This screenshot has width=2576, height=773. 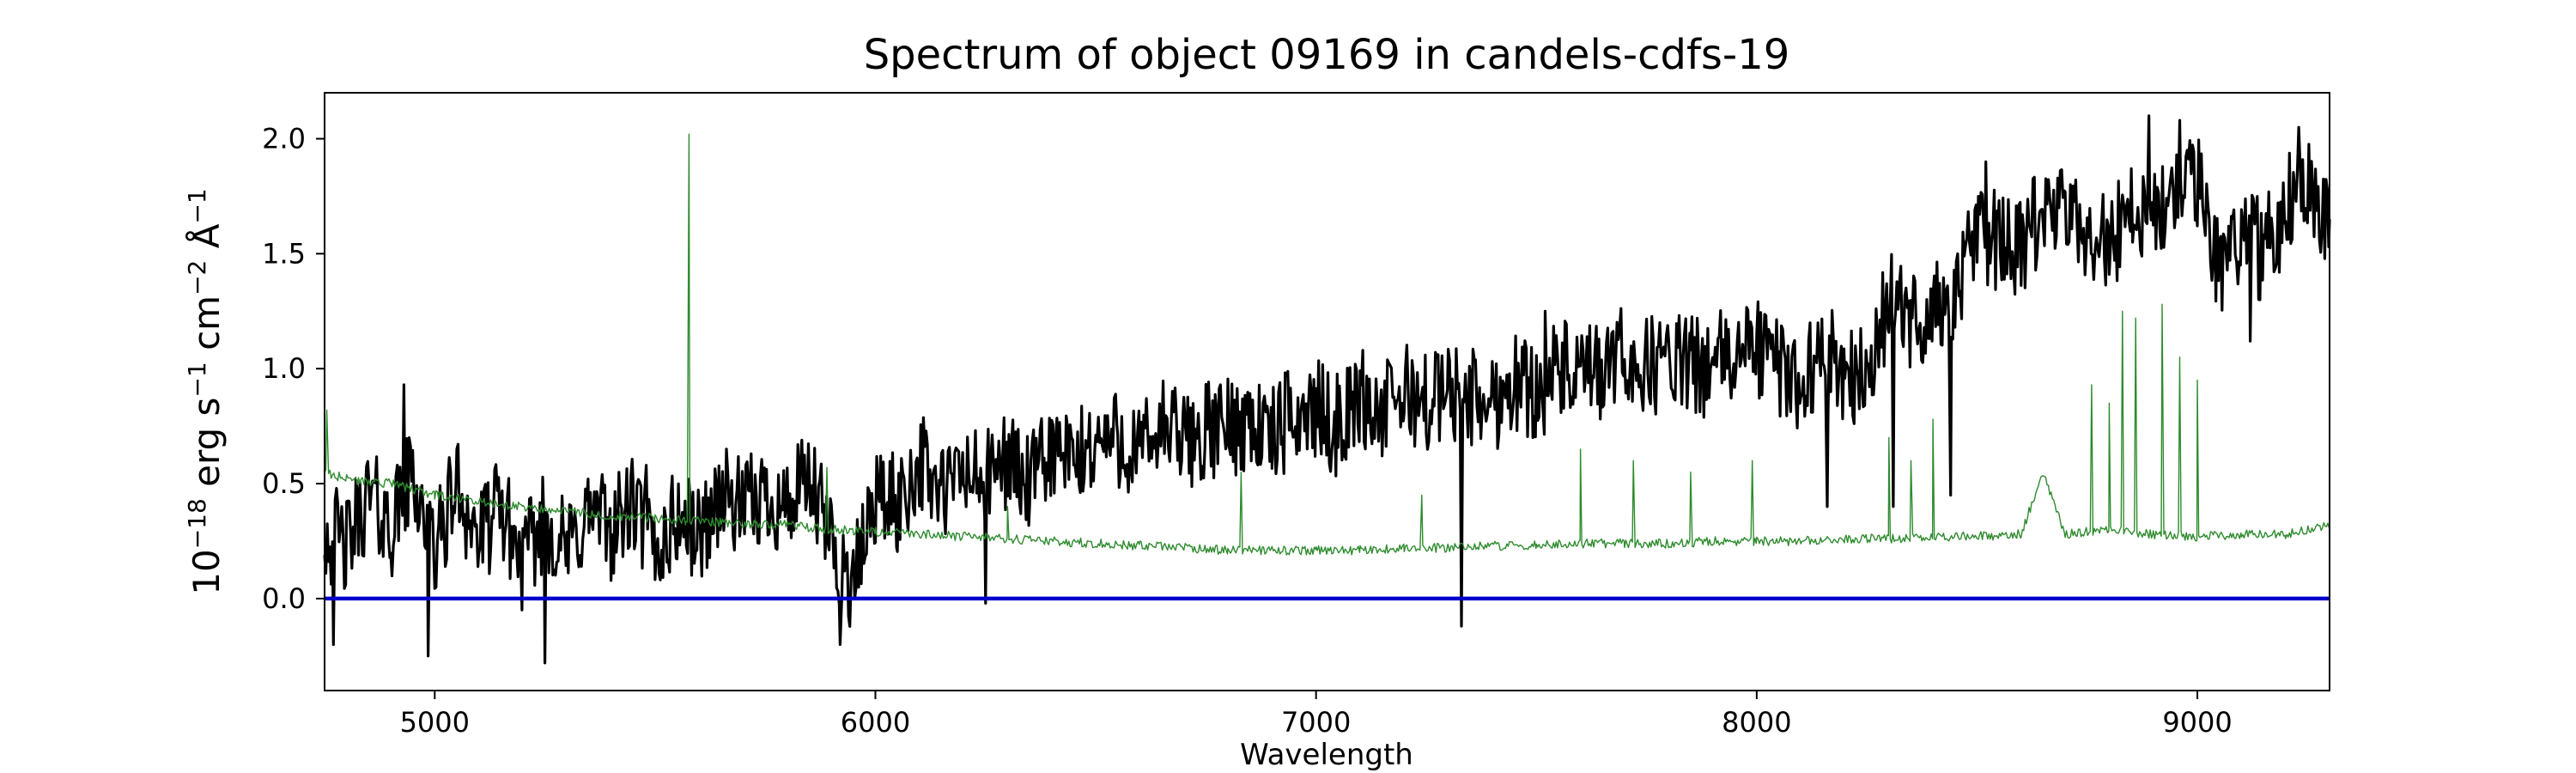 I want to click on y-tick-label: 0.0, so click(x=284, y=598).